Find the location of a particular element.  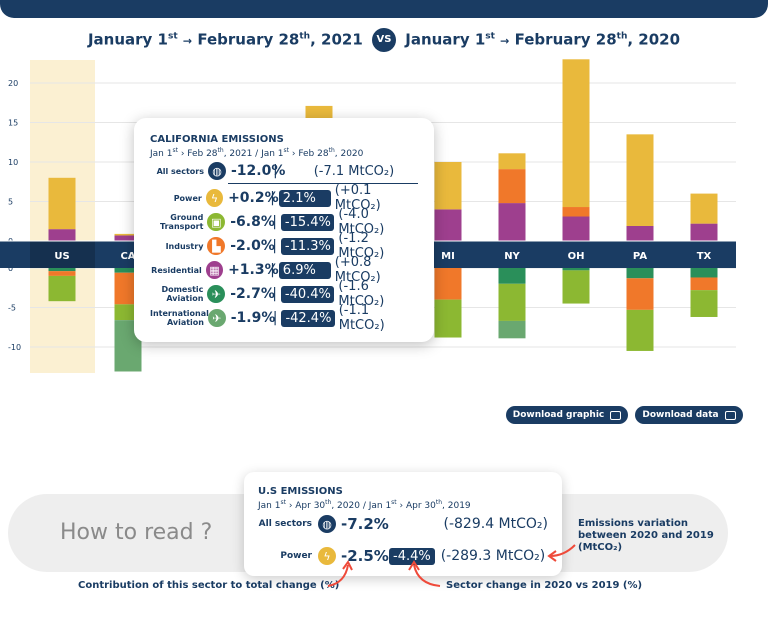

tooltip-row: Power ϟ +0.2% | 2.1% (+0.1 MtCO₂) is located at coordinates (284, 198).